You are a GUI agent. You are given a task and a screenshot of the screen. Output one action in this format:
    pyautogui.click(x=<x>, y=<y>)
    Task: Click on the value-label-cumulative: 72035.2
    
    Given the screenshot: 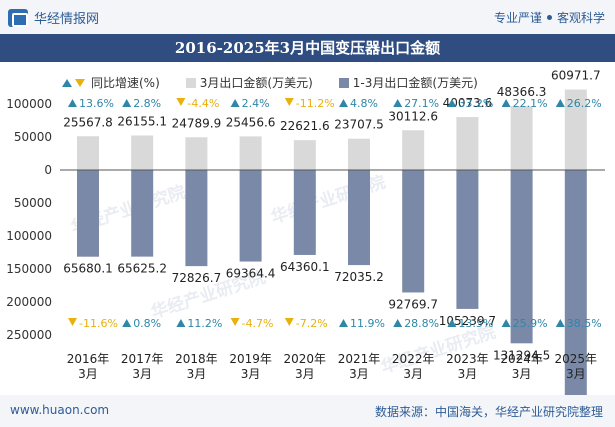 What is the action you would take?
    pyautogui.click(x=359, y=277)
    